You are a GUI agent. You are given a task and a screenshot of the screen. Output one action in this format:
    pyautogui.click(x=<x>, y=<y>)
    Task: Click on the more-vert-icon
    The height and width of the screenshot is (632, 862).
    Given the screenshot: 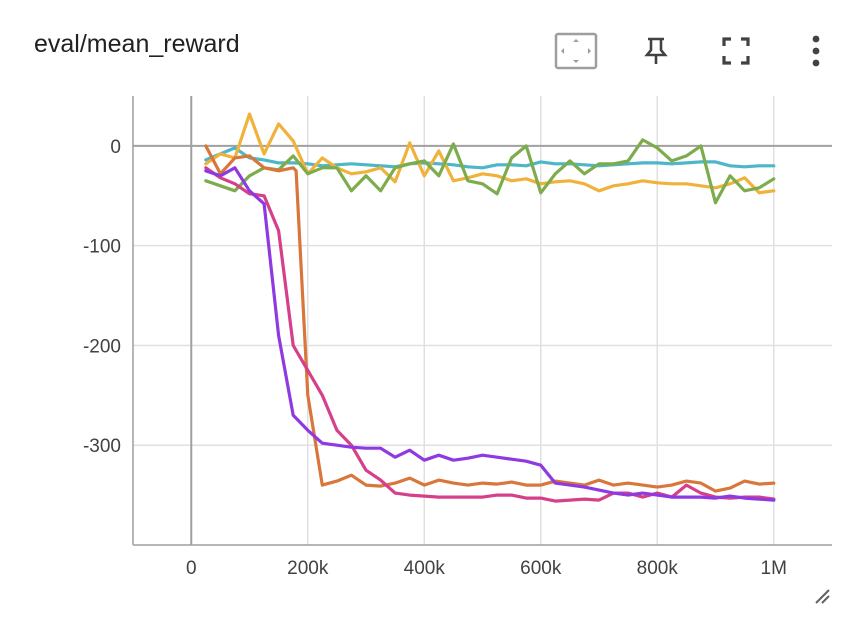 What is the action you would take?
    pyautogui.click(x=816, y=51)
    